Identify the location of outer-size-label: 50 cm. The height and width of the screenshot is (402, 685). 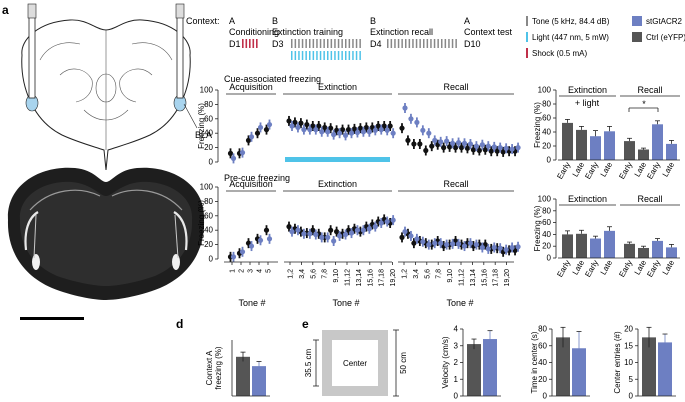
(403, 363).